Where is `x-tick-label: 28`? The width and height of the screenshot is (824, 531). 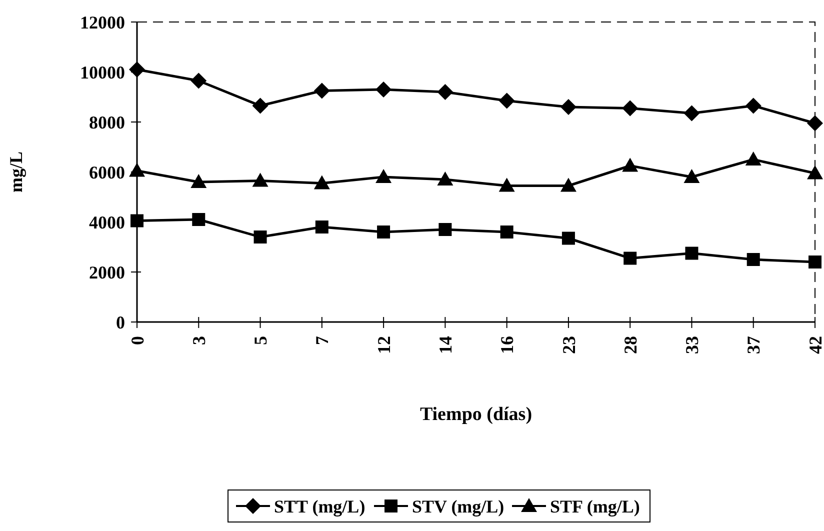 x-tick-label: 28 is located at coordinates (630, 345).